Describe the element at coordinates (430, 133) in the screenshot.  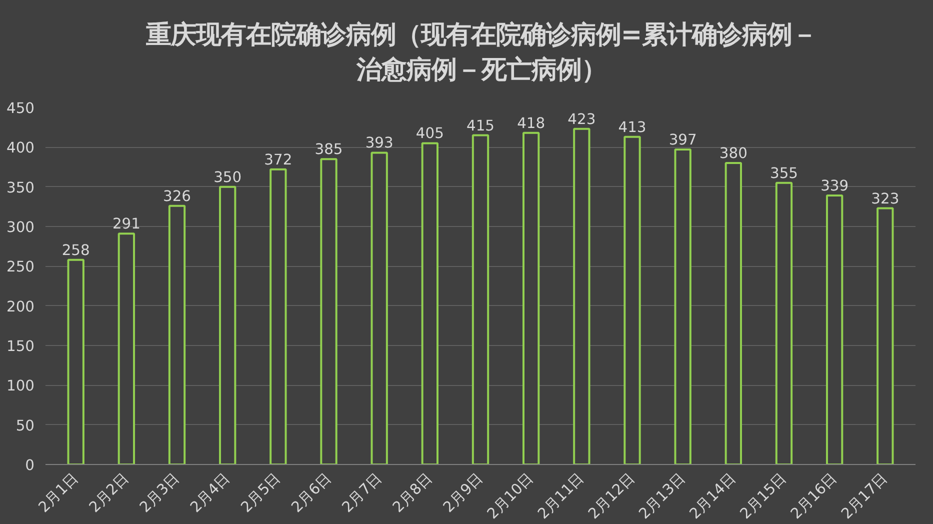
I see `data-label: 405` at that location.